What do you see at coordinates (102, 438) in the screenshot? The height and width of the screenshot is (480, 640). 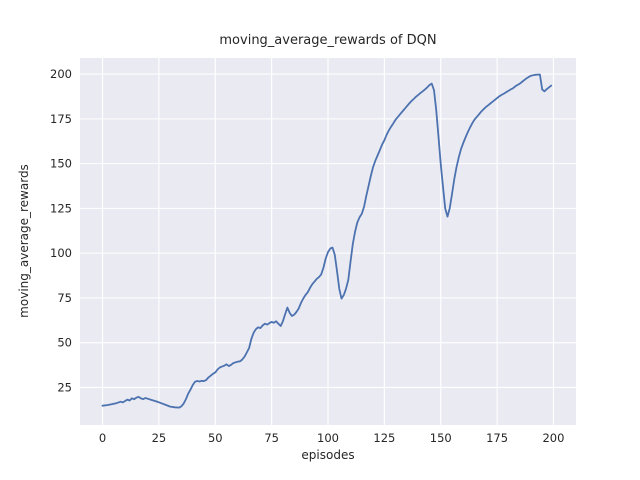 I see `svg-text: 0` at bounding box center [102, 438].